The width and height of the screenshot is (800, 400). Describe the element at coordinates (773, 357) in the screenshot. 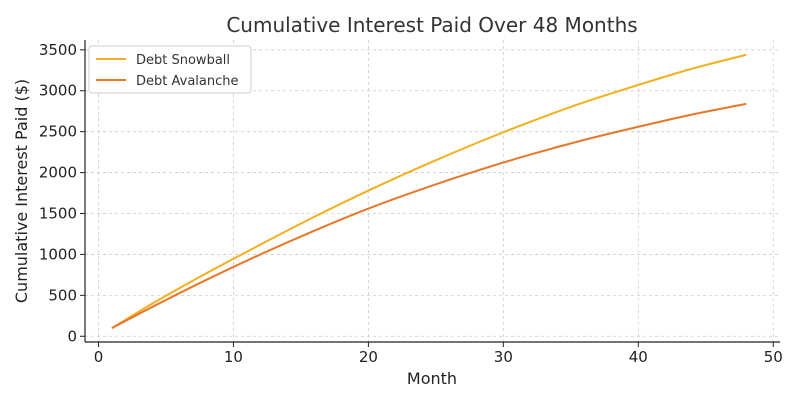

I see `x-tick-label: 50` at that location.